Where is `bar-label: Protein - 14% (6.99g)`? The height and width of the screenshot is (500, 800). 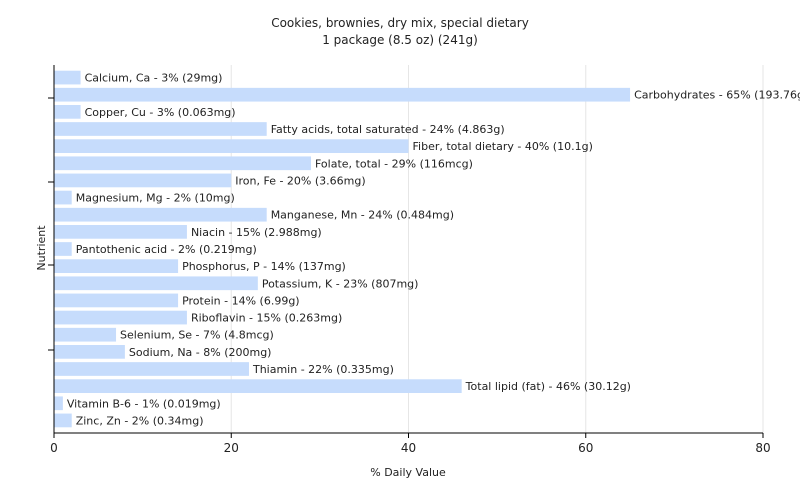
bar-label: Protein - 14% (6.99g) is located at coordinates (241, 300).